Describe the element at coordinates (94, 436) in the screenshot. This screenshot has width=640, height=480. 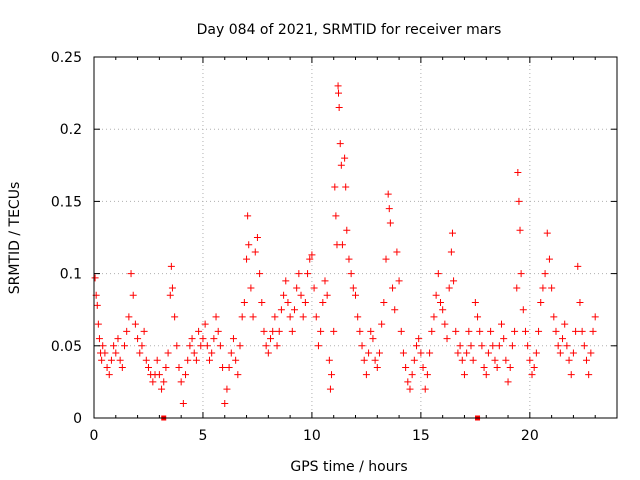
I see `x-tick-label: 0` at that location.